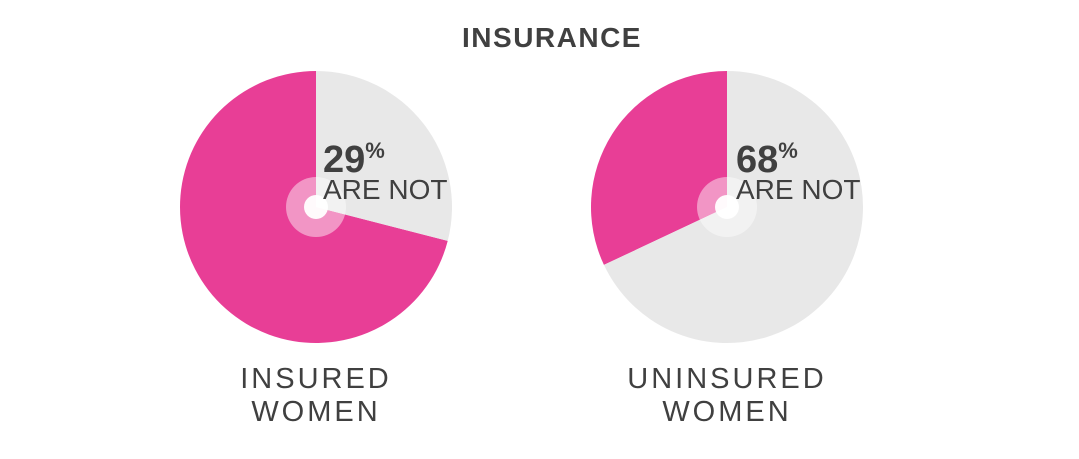 The height and width of the screenshot is (459, 1079). Describe the element at coordinates (757, 160) in the screenshot. I see `pie-uninsured-women-percent-value: 68` at that location.